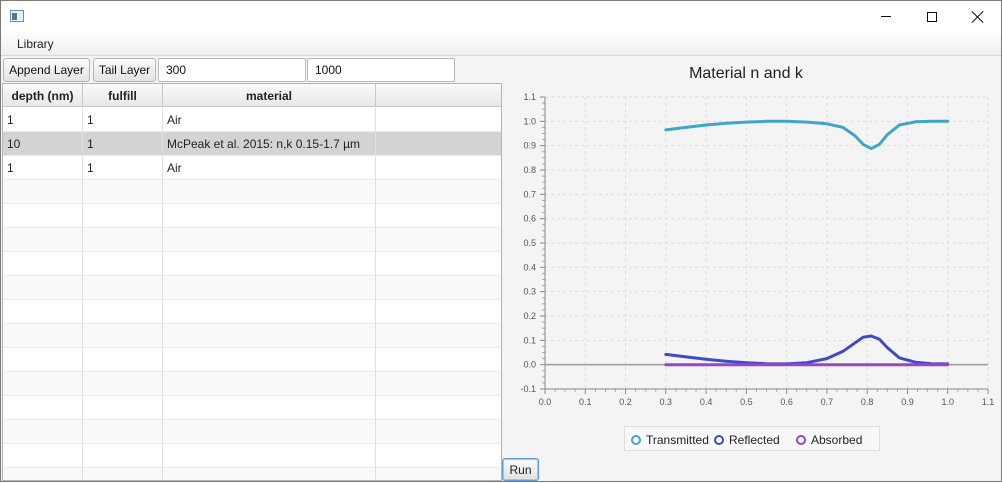 The image size is (1002, 483). What do you see at coordinates (747, 440) in the screenshot?
I see `legend-reflected: Reflected` at bounding box center [747, 440].